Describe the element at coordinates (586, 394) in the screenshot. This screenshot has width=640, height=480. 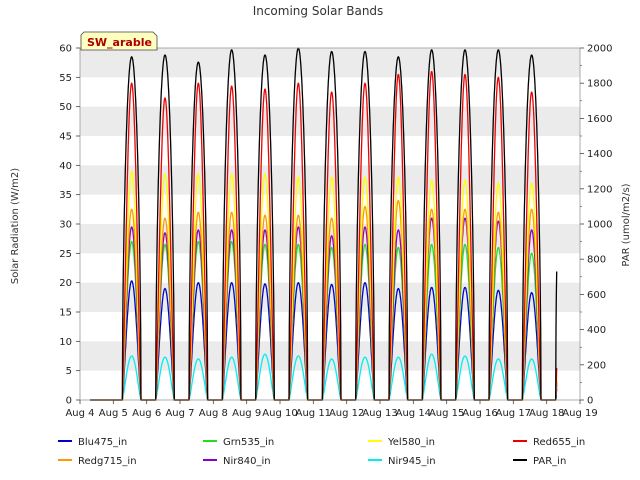
I see `y-right-tick: 0` at that location.